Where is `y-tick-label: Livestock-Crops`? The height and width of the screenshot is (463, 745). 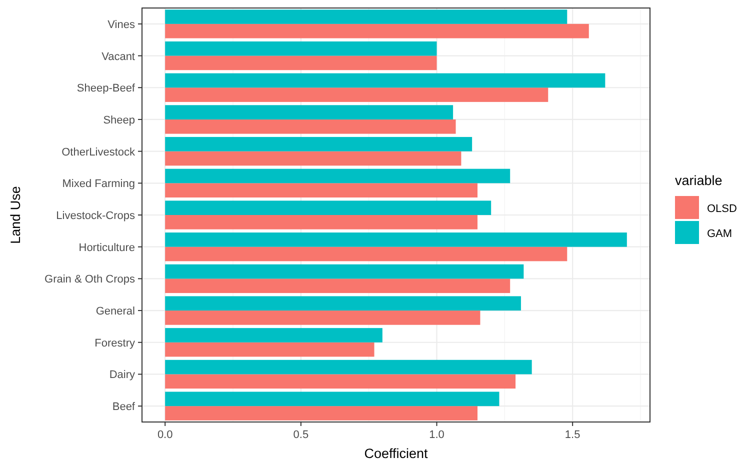 y-tick-label: Livestock-Crops is located at coordinates (96, 216).